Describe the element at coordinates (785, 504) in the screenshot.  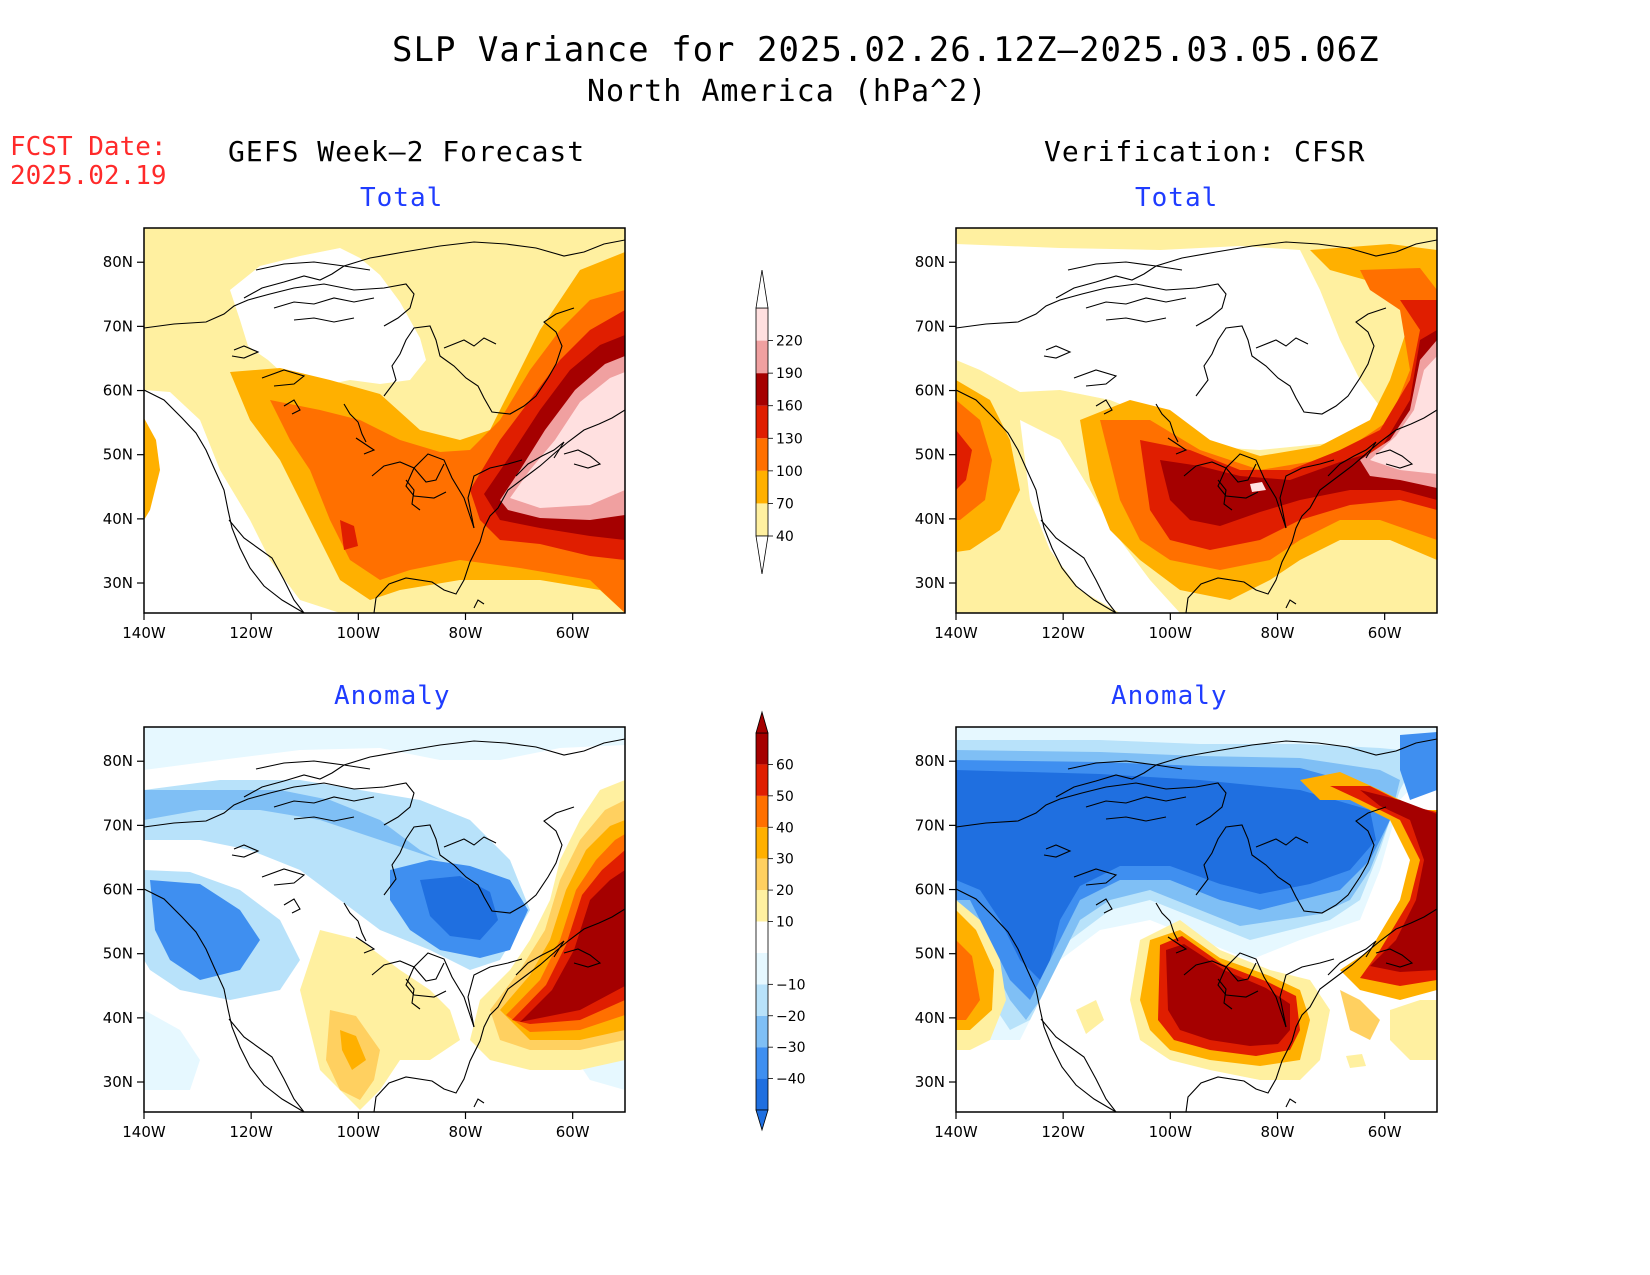
I see `colorbar-label: 70` at that location.